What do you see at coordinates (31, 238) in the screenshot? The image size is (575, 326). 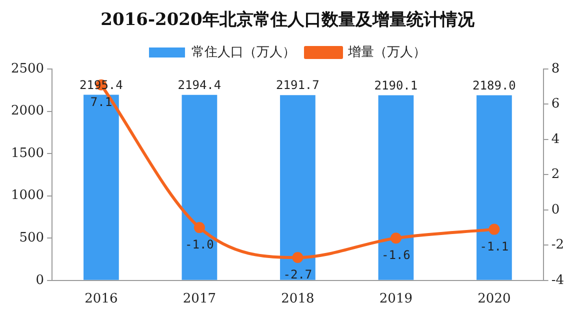 I see `y-tick-label: 500` at bounding box center [31, 238].